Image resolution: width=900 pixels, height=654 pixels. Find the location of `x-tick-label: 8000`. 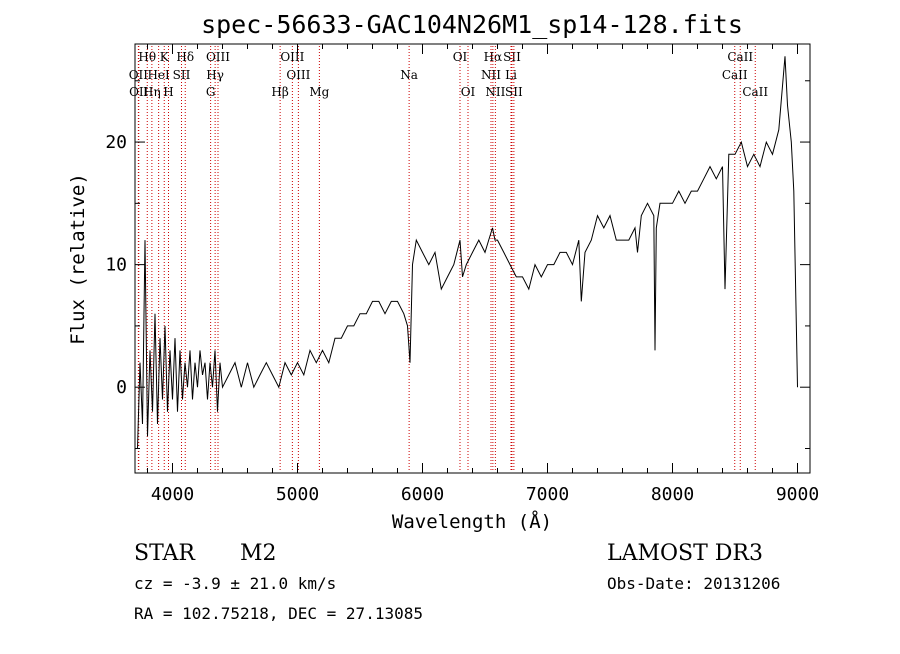

x-tick-label: 8000 is located at coordinates (672, 494).